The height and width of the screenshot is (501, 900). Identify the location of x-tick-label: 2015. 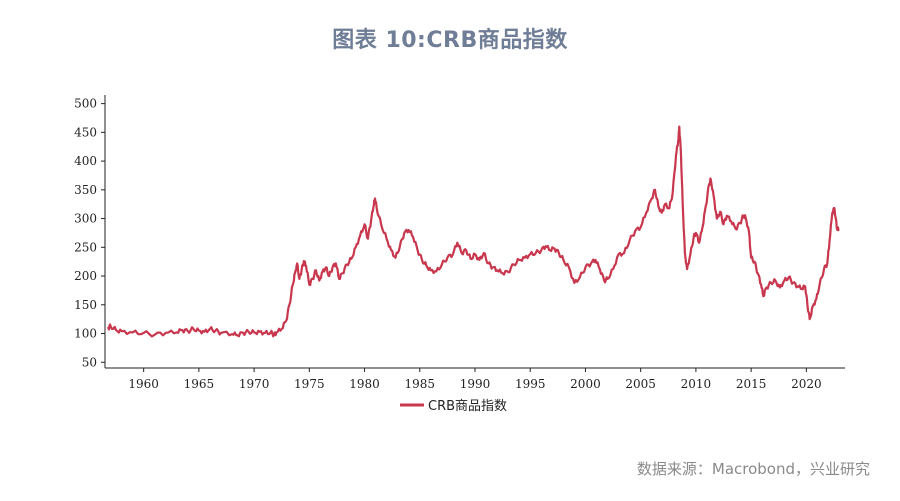
(751, 384).